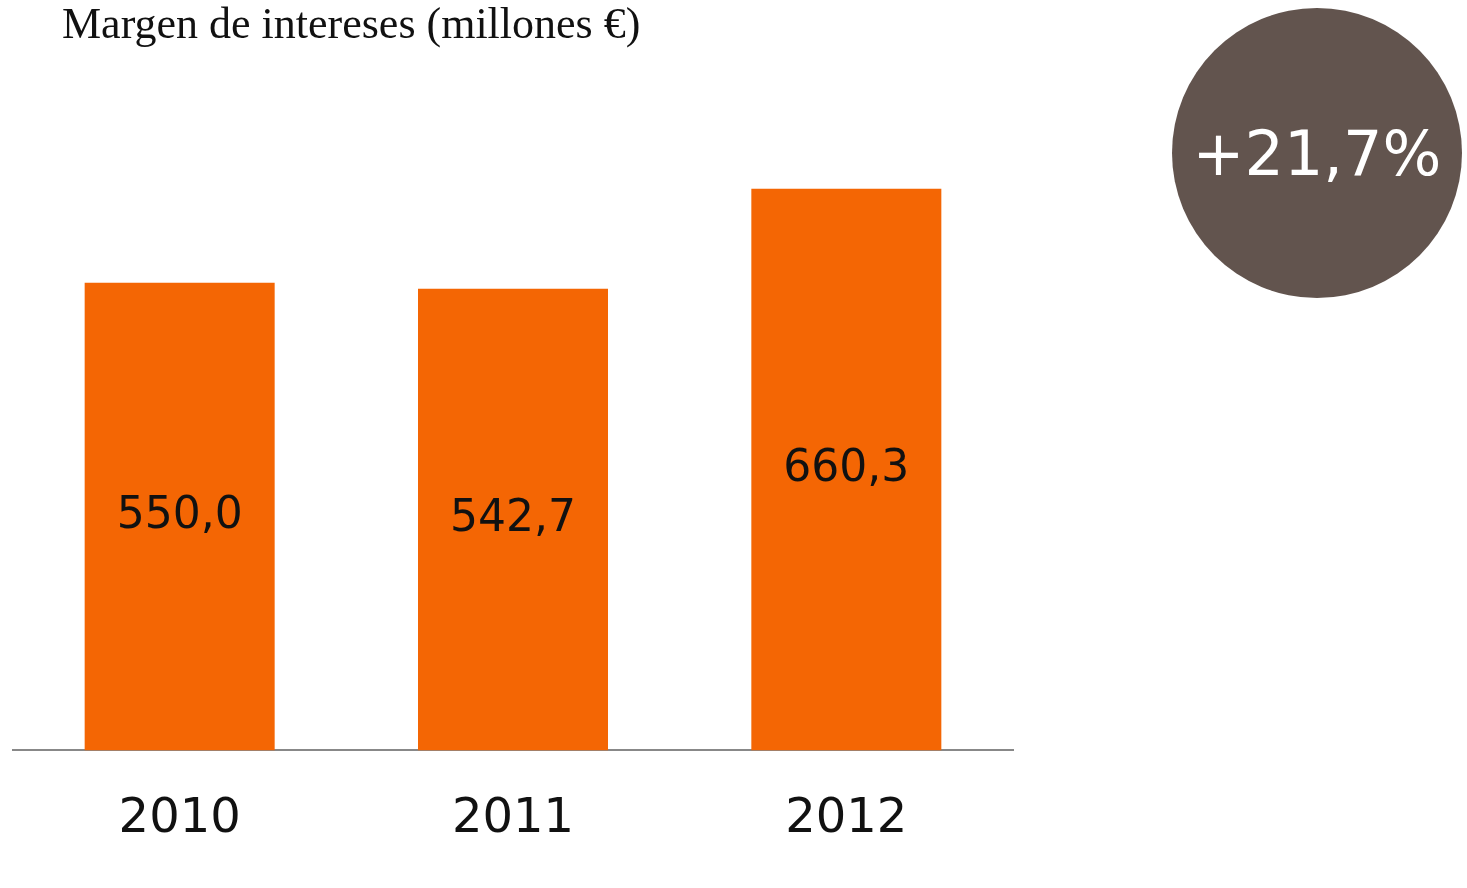 Image resolution: width=1467 pixels, height=888 pixels. I want to click on data-label: 542,7, so click(513, 516).